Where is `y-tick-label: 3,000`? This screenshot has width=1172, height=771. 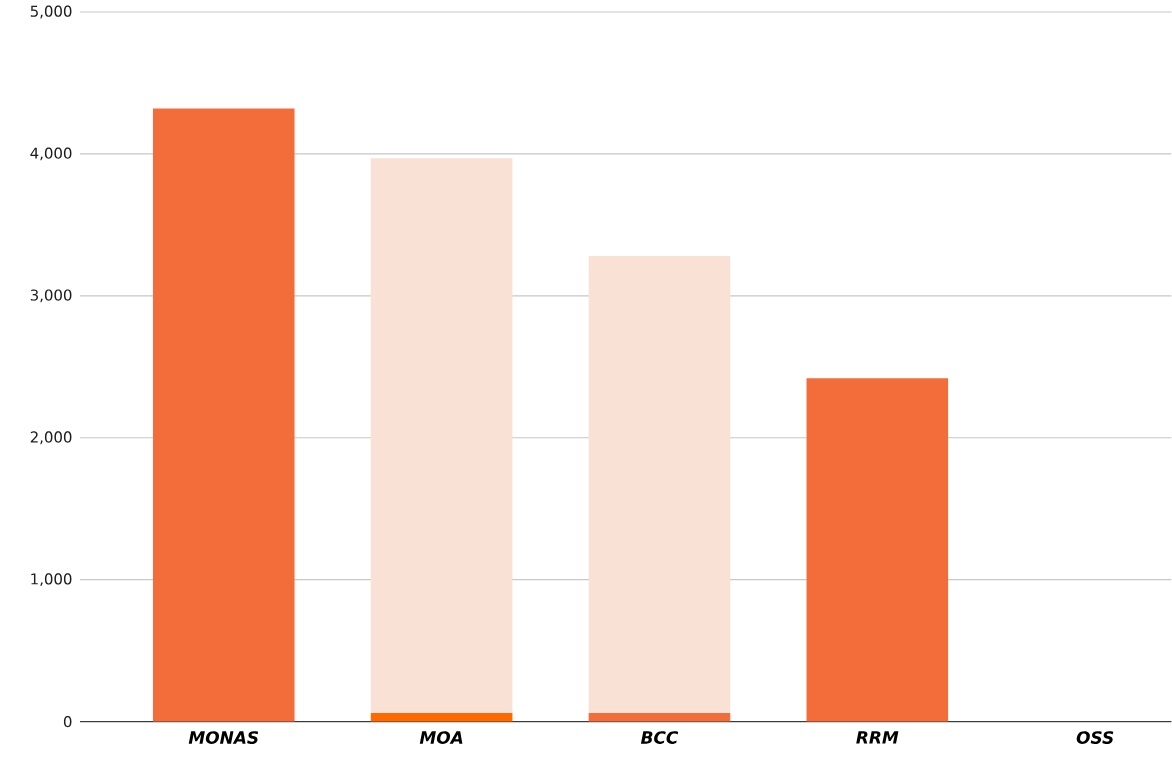 y-tick-label: 3,000 is located at coordinates (51, 296).